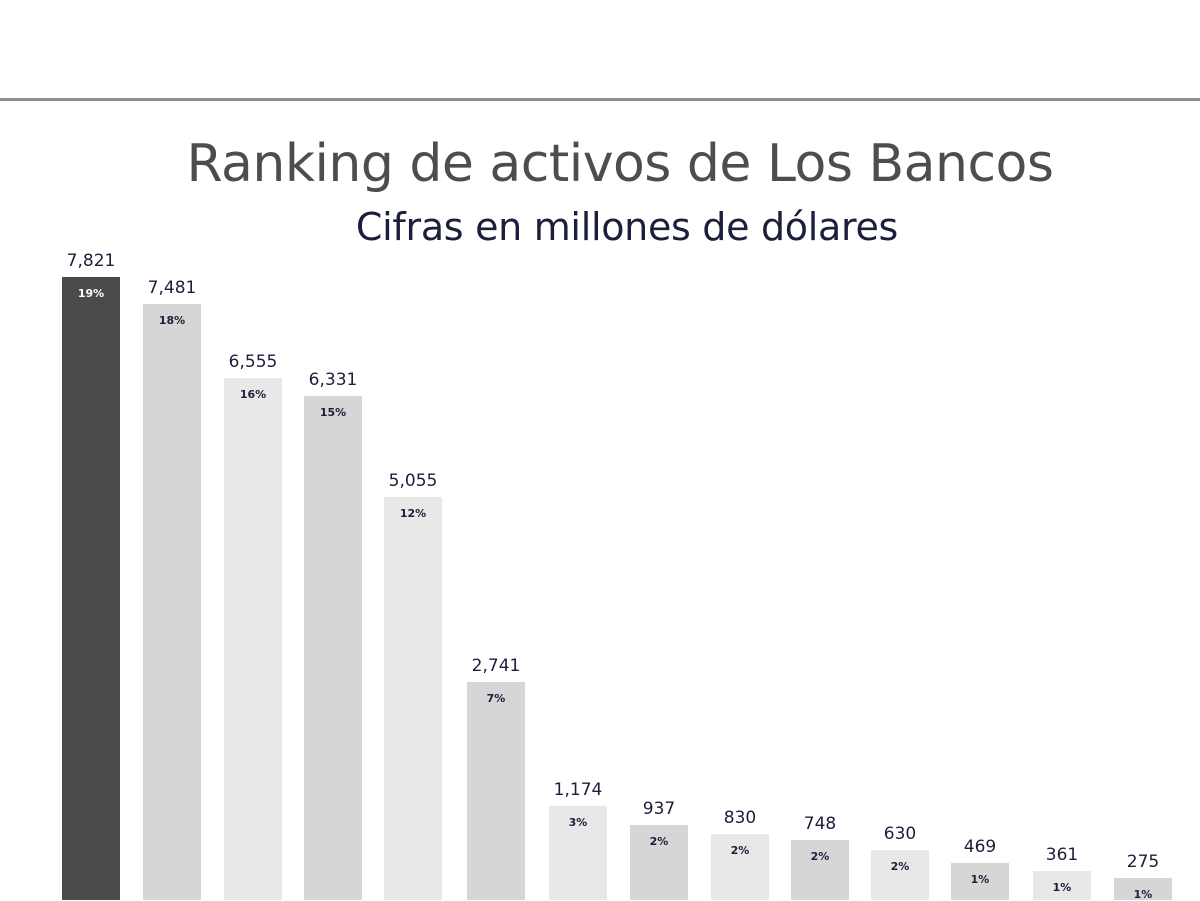  I want to click on value-label: 7,481, so click(172, 288).